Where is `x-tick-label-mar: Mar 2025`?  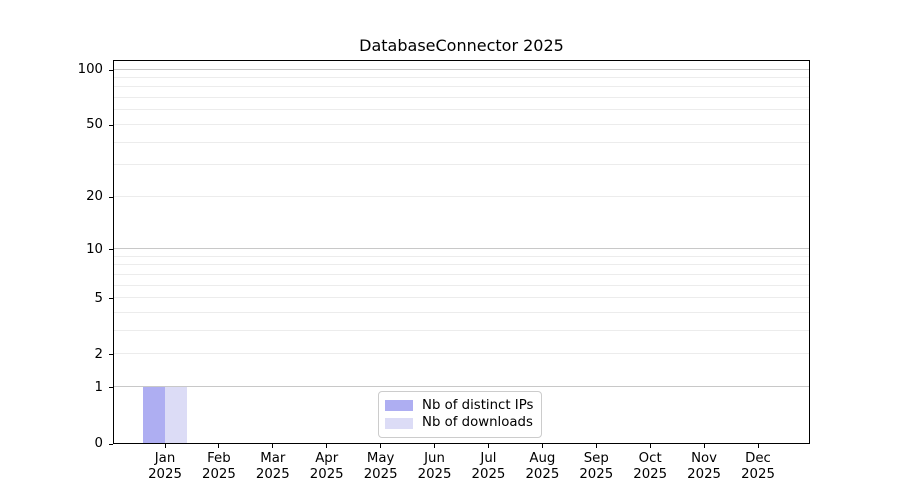
x-tick-label-mar: Mar 2025 is located at coordinates (272, 467).